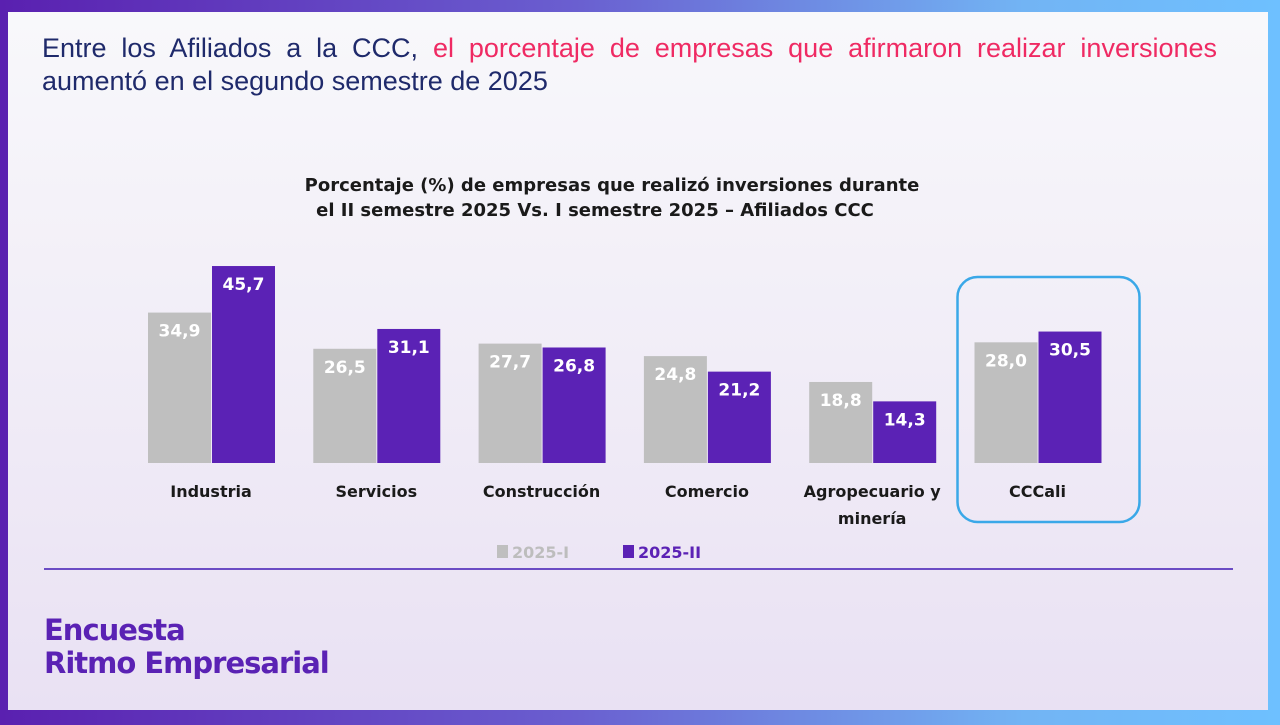  What do you see at coordinates (841, 401) in the screenshot?
I see `data-label: 18,8` at bounding box center [841, 401].